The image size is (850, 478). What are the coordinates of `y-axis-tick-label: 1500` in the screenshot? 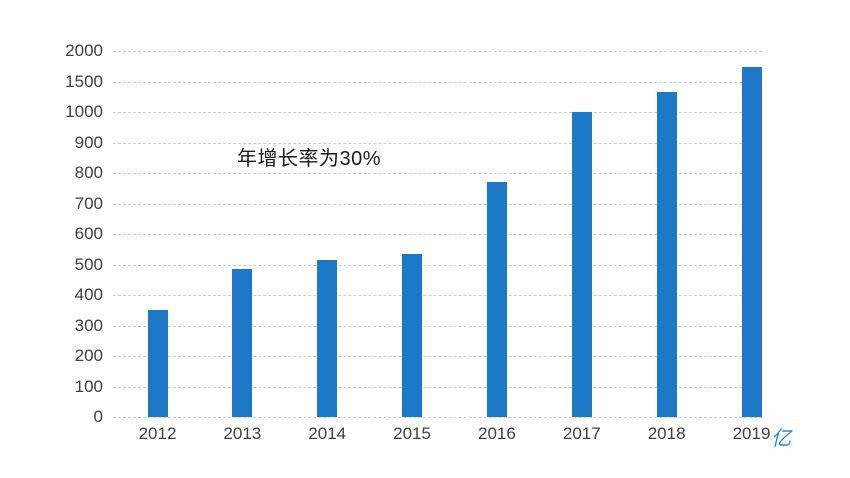 It's located at (84, 81).